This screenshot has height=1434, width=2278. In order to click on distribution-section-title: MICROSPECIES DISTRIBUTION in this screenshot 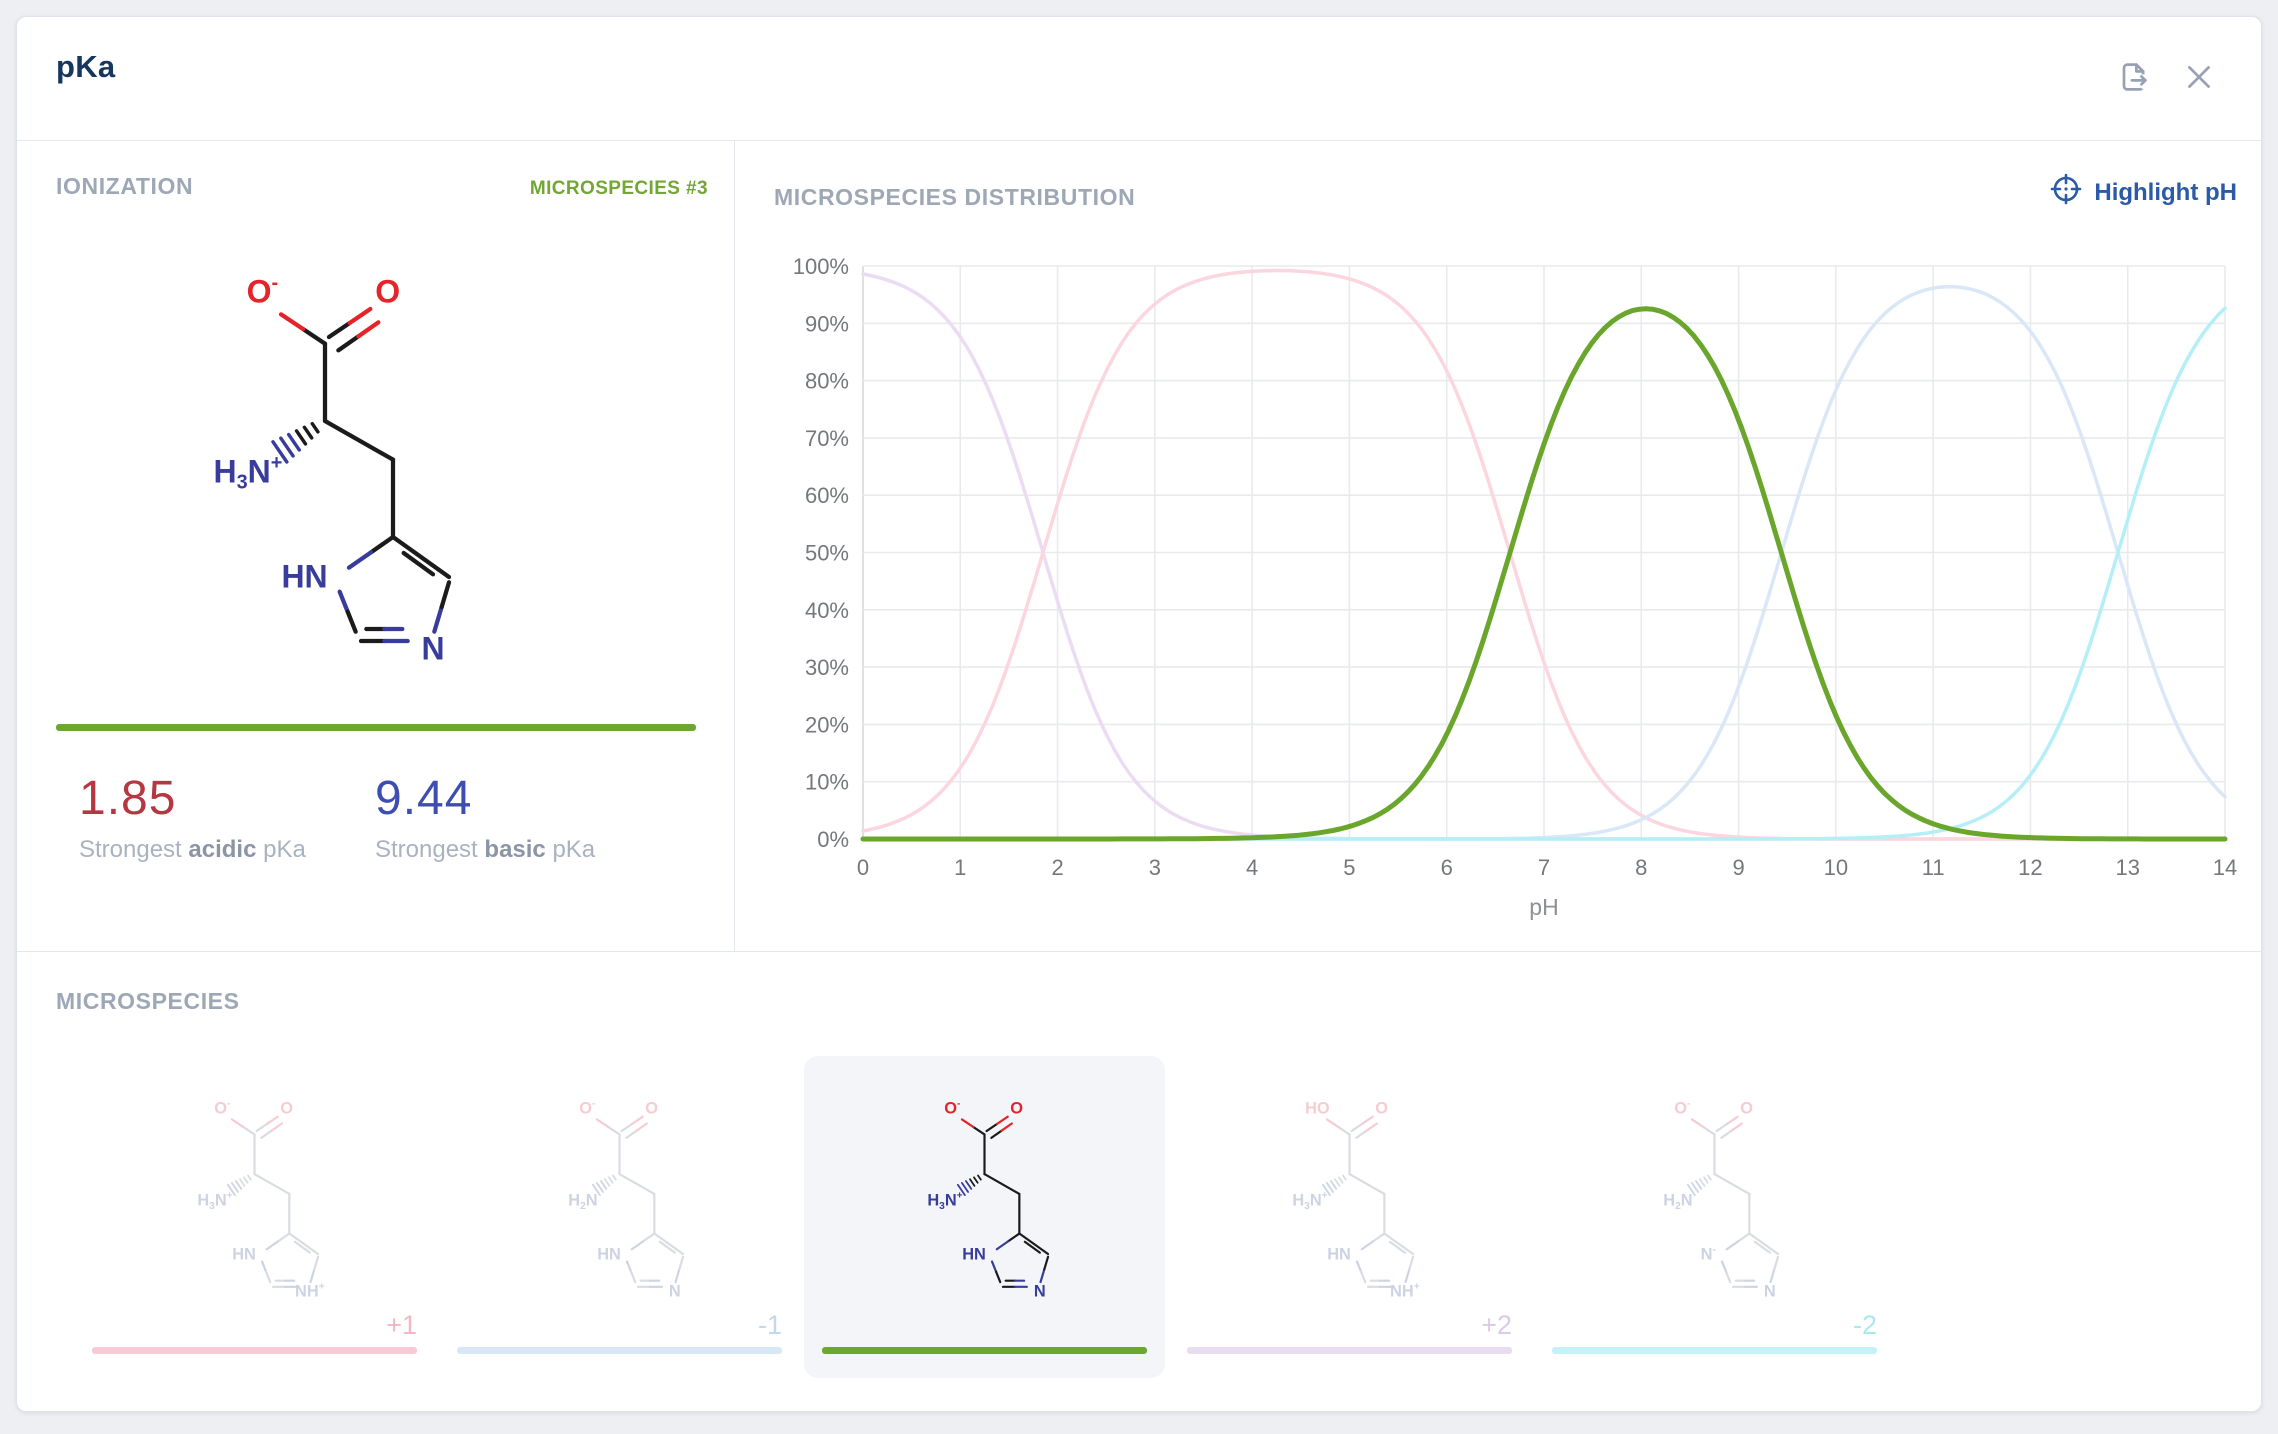, I will do `click(955, 197)`.